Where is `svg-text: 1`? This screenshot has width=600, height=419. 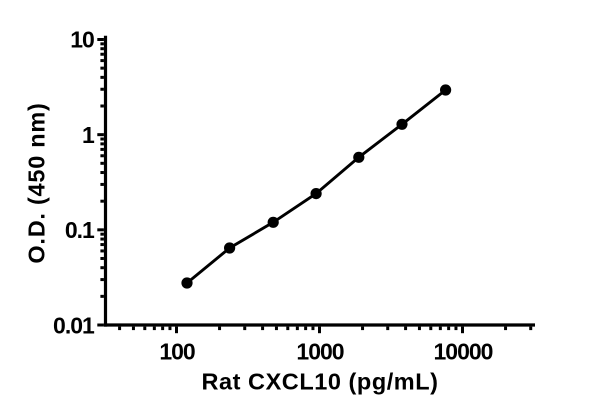
svg-text: 1 is located at coordinates (88, 135).